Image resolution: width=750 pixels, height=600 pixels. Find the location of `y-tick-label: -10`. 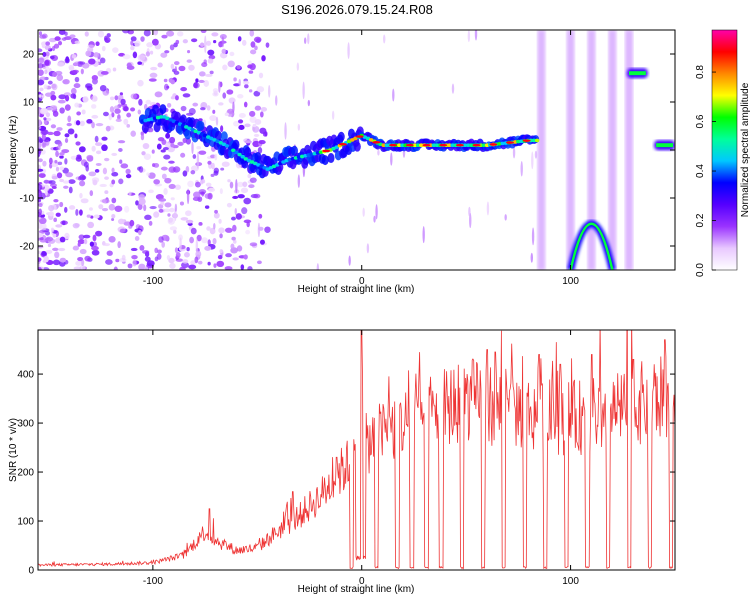

y-tick-label: -10 is located at coordinates (27, 199).